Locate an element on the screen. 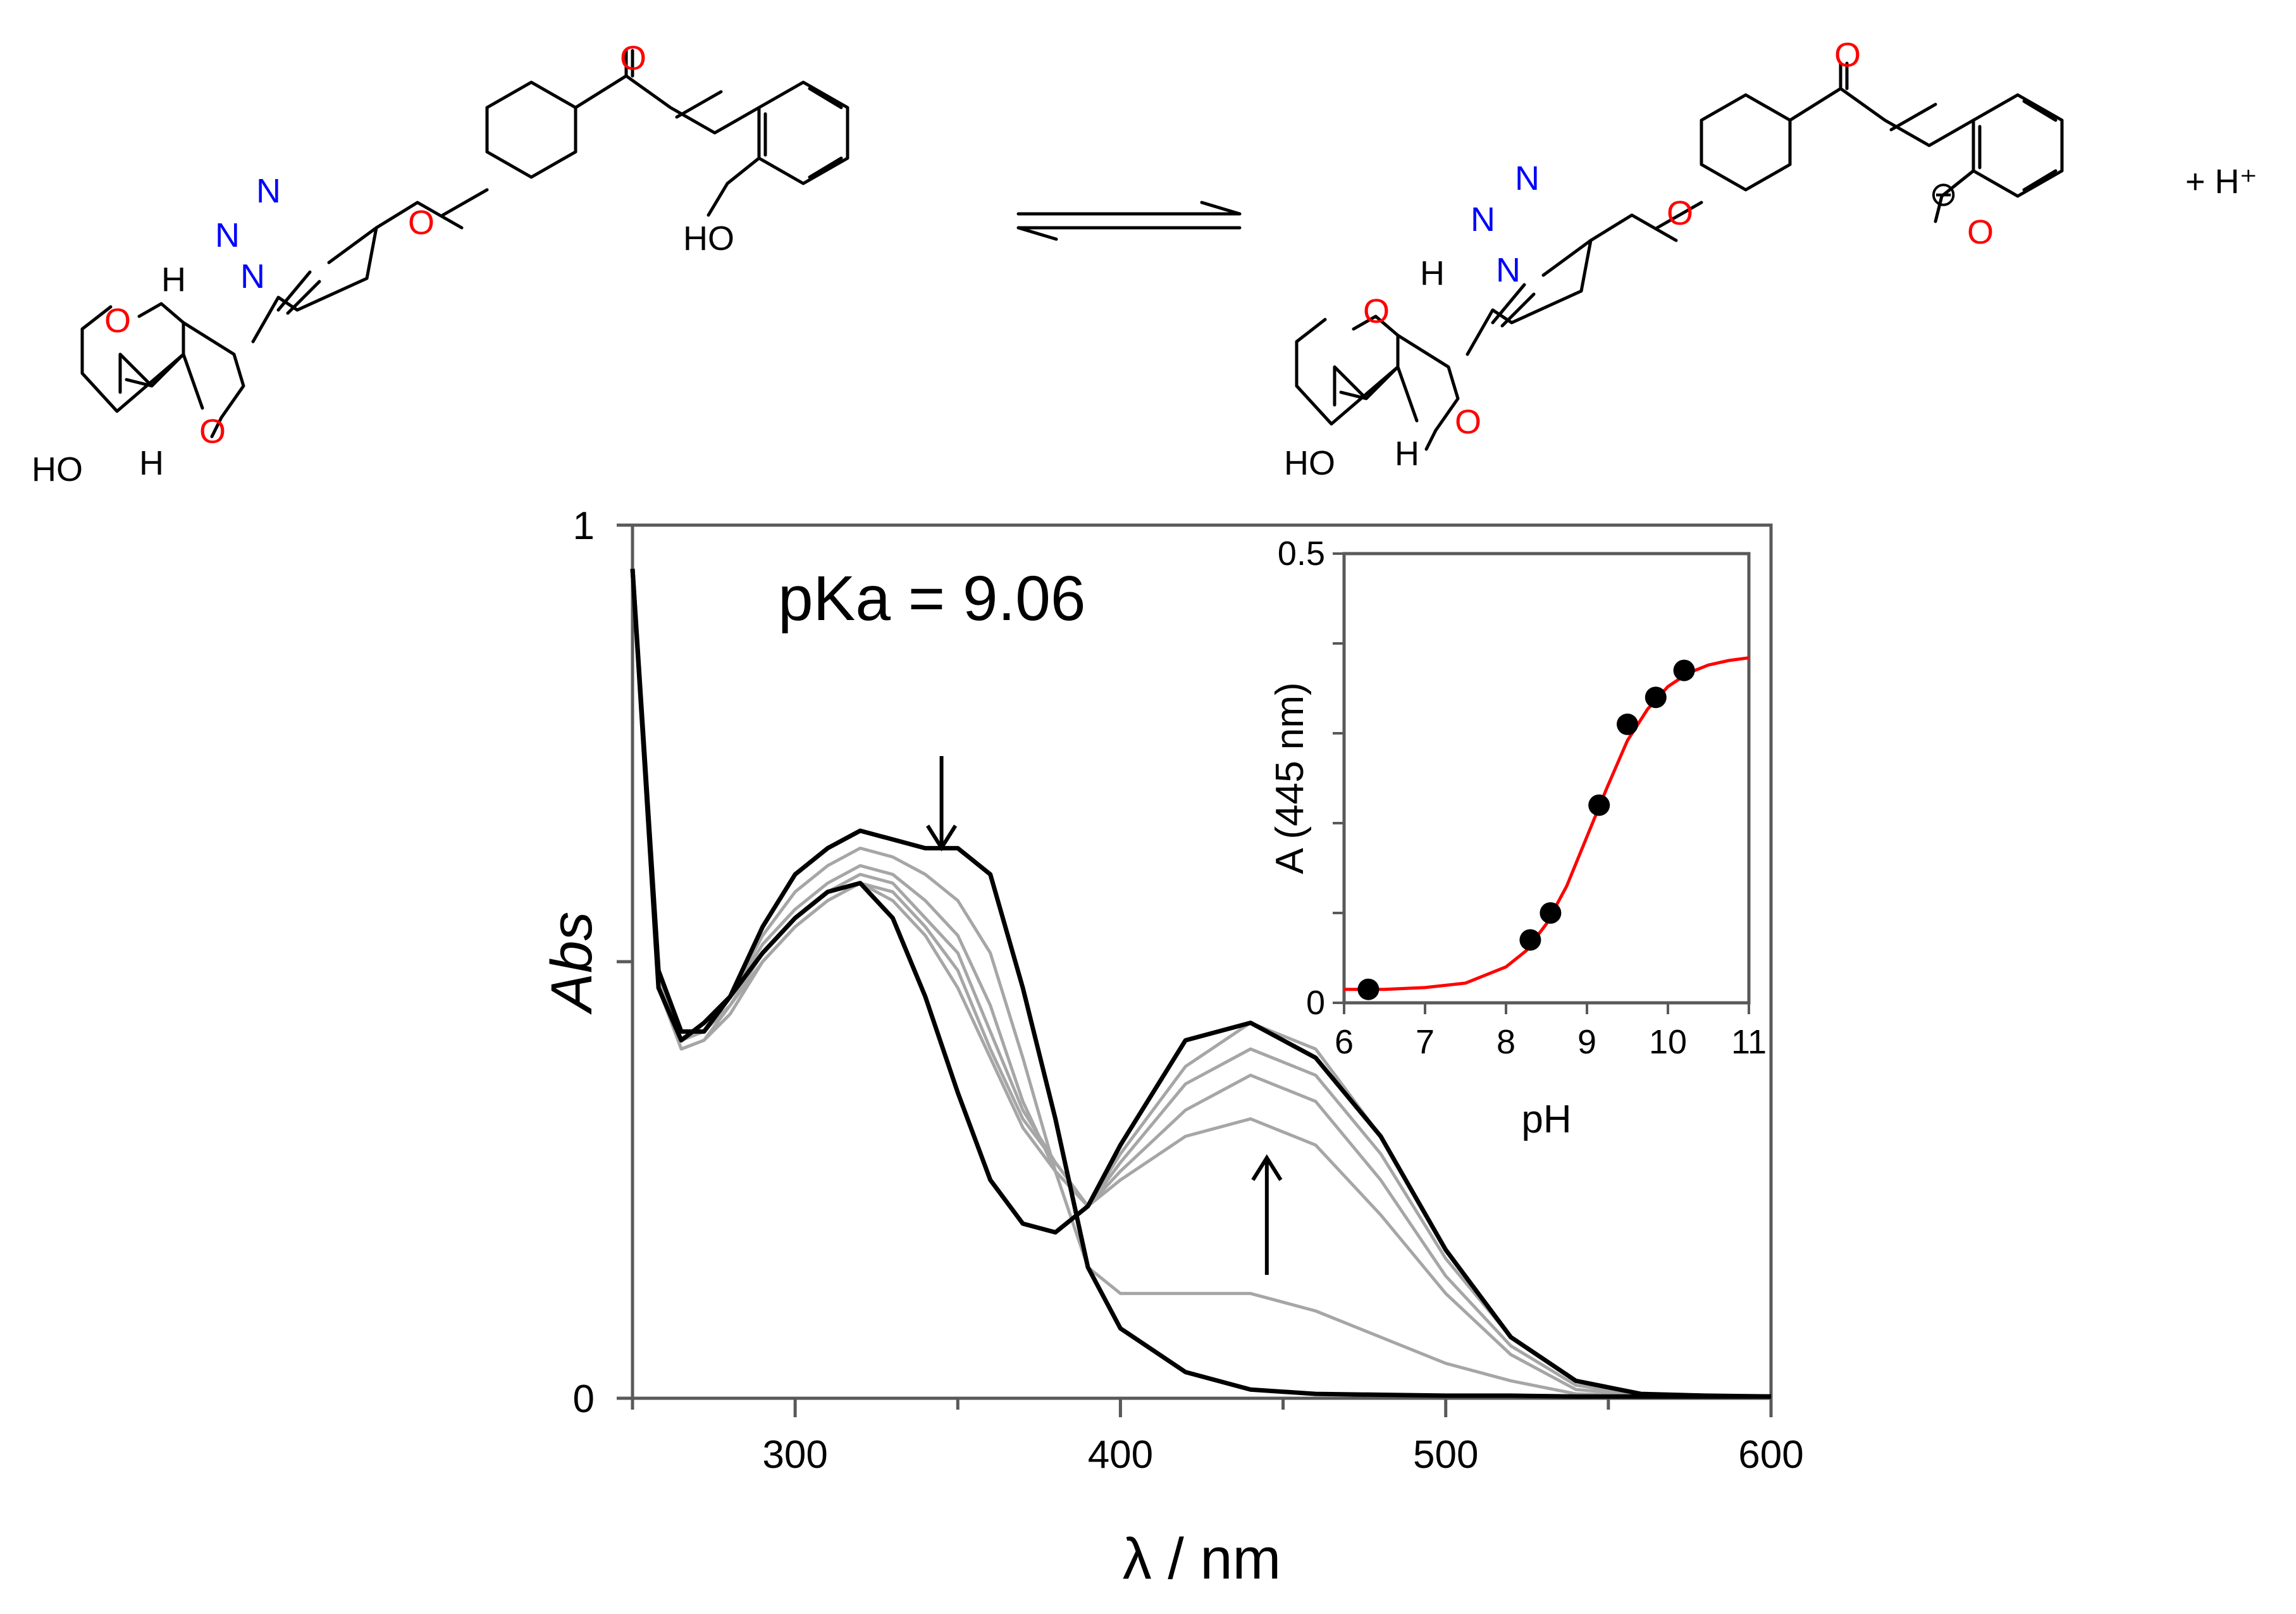 The width and height of the screenshot is (2296, 1614). inset-y-tick-label: 0.5 is located at coordinates (1301, 554).